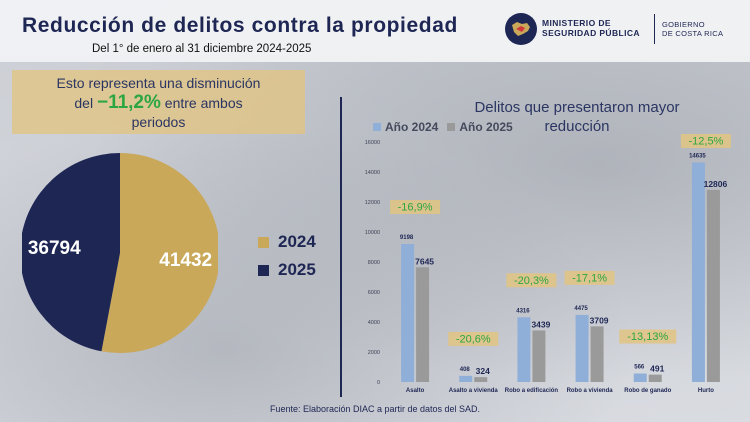 The width and height of the screenshot is (750, 422). What do you see at coordinates (581, 309) in the screenshot?
I see `bar-value-label: 4475` at bounding box center [581, 309].